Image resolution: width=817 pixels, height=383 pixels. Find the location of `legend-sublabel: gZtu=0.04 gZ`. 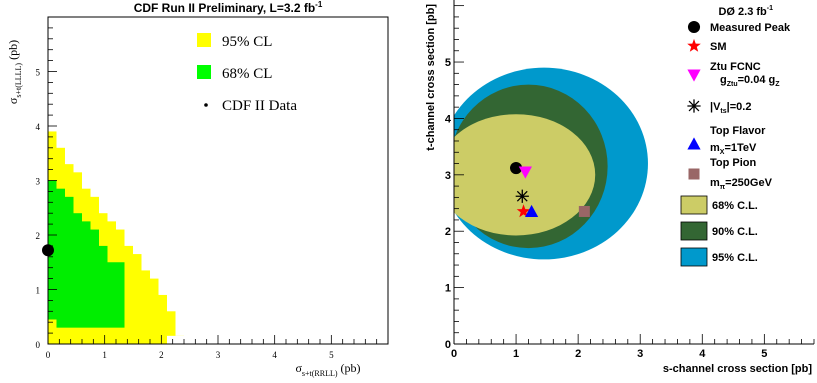

legend-sublabel: gZtu=0.04 gZ is located at coordinates (750, 81).